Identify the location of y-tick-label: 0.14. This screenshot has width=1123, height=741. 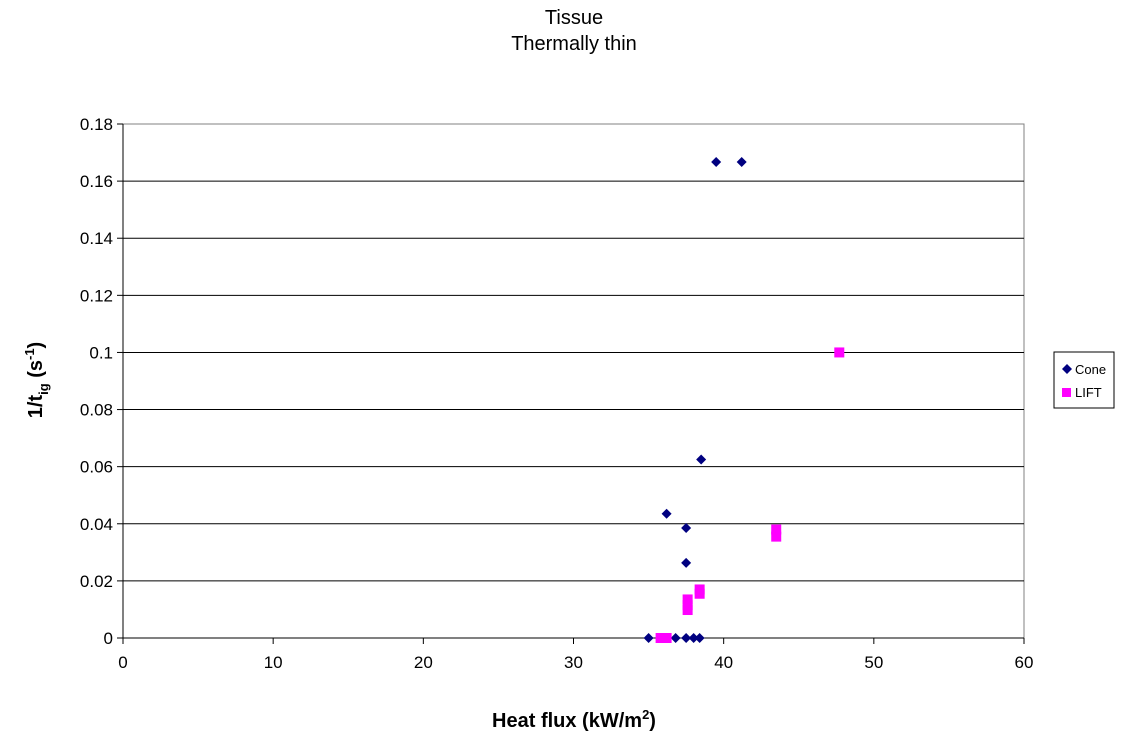
(96, 238).